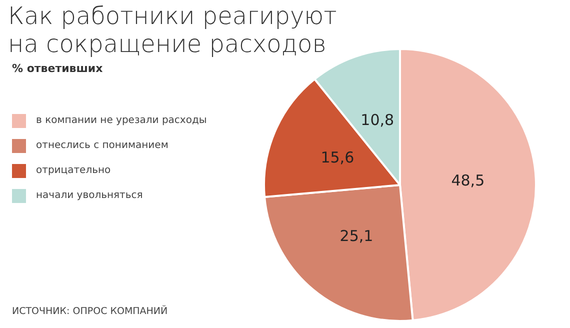 The height and width of the screenshot is (328, 570). I want to click on legend-label: отнеслись с пониманием, so click(102, 145).